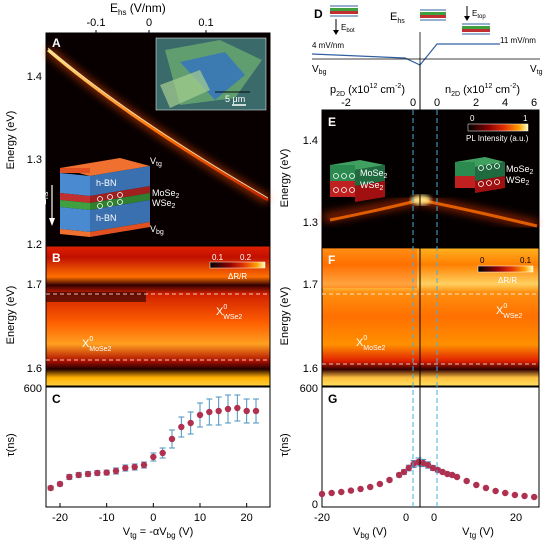 Image resolution: width=554 pixels, height=544 pixels. Describe the element at coordinates (332, 399) in the screenshot. I see `panel-letter-g: G` at that location.